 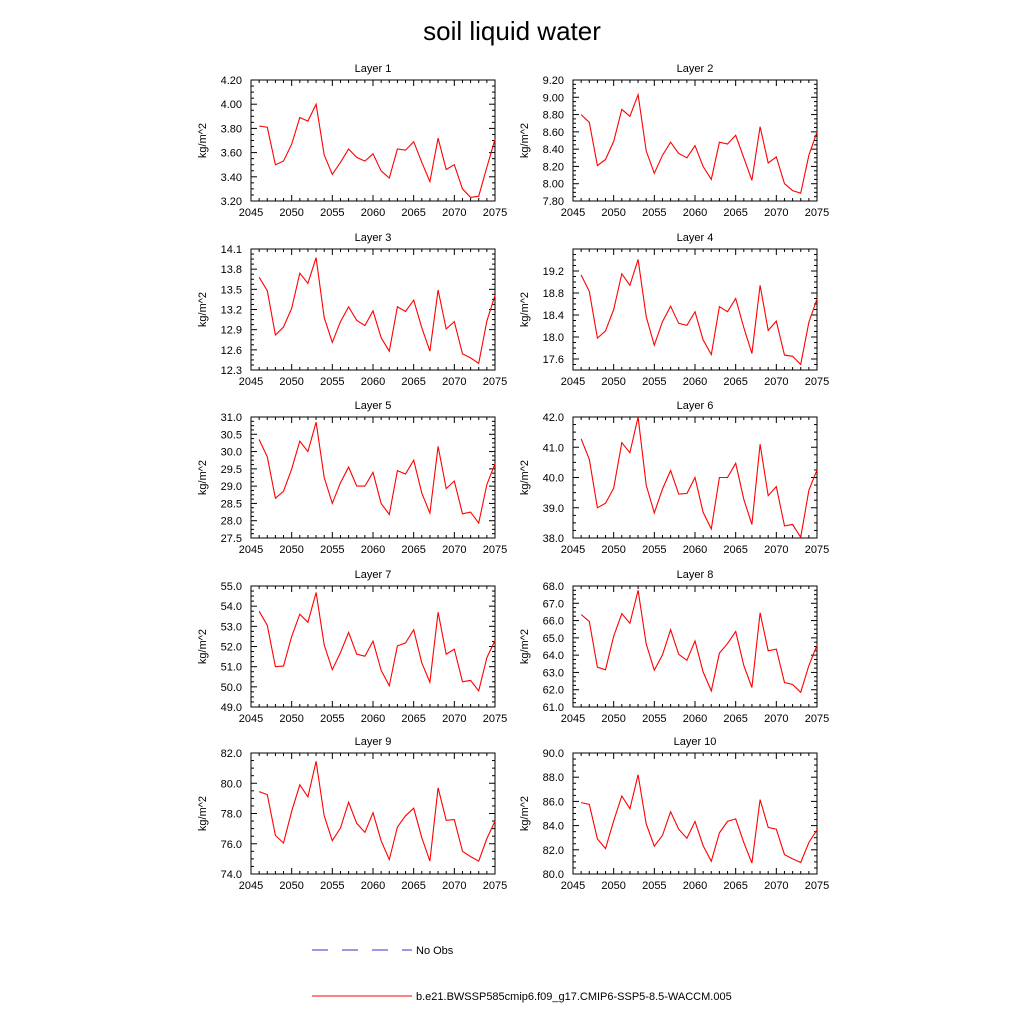 I want to click on y-tick-label: 4.00, so click(x=231, y=105).